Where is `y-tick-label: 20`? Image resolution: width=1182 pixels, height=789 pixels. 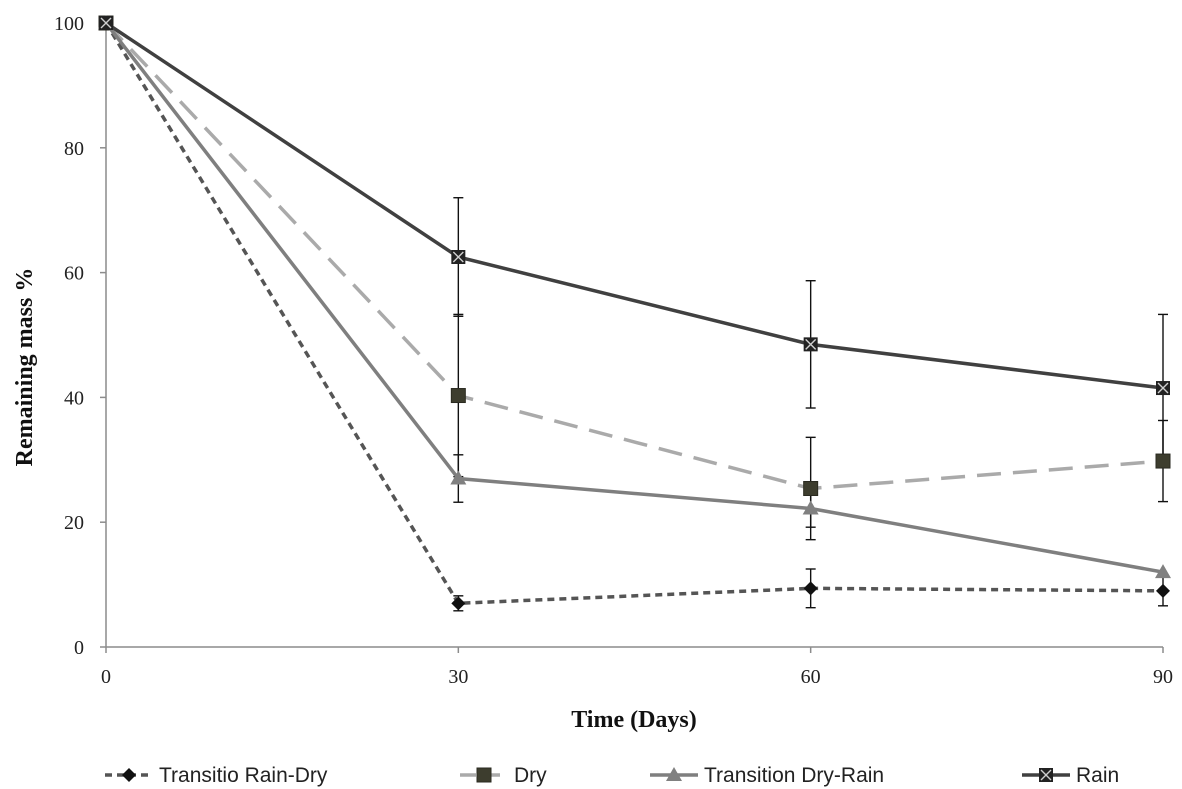 y-tick-label: 20 is located at coordinates (74, 523).